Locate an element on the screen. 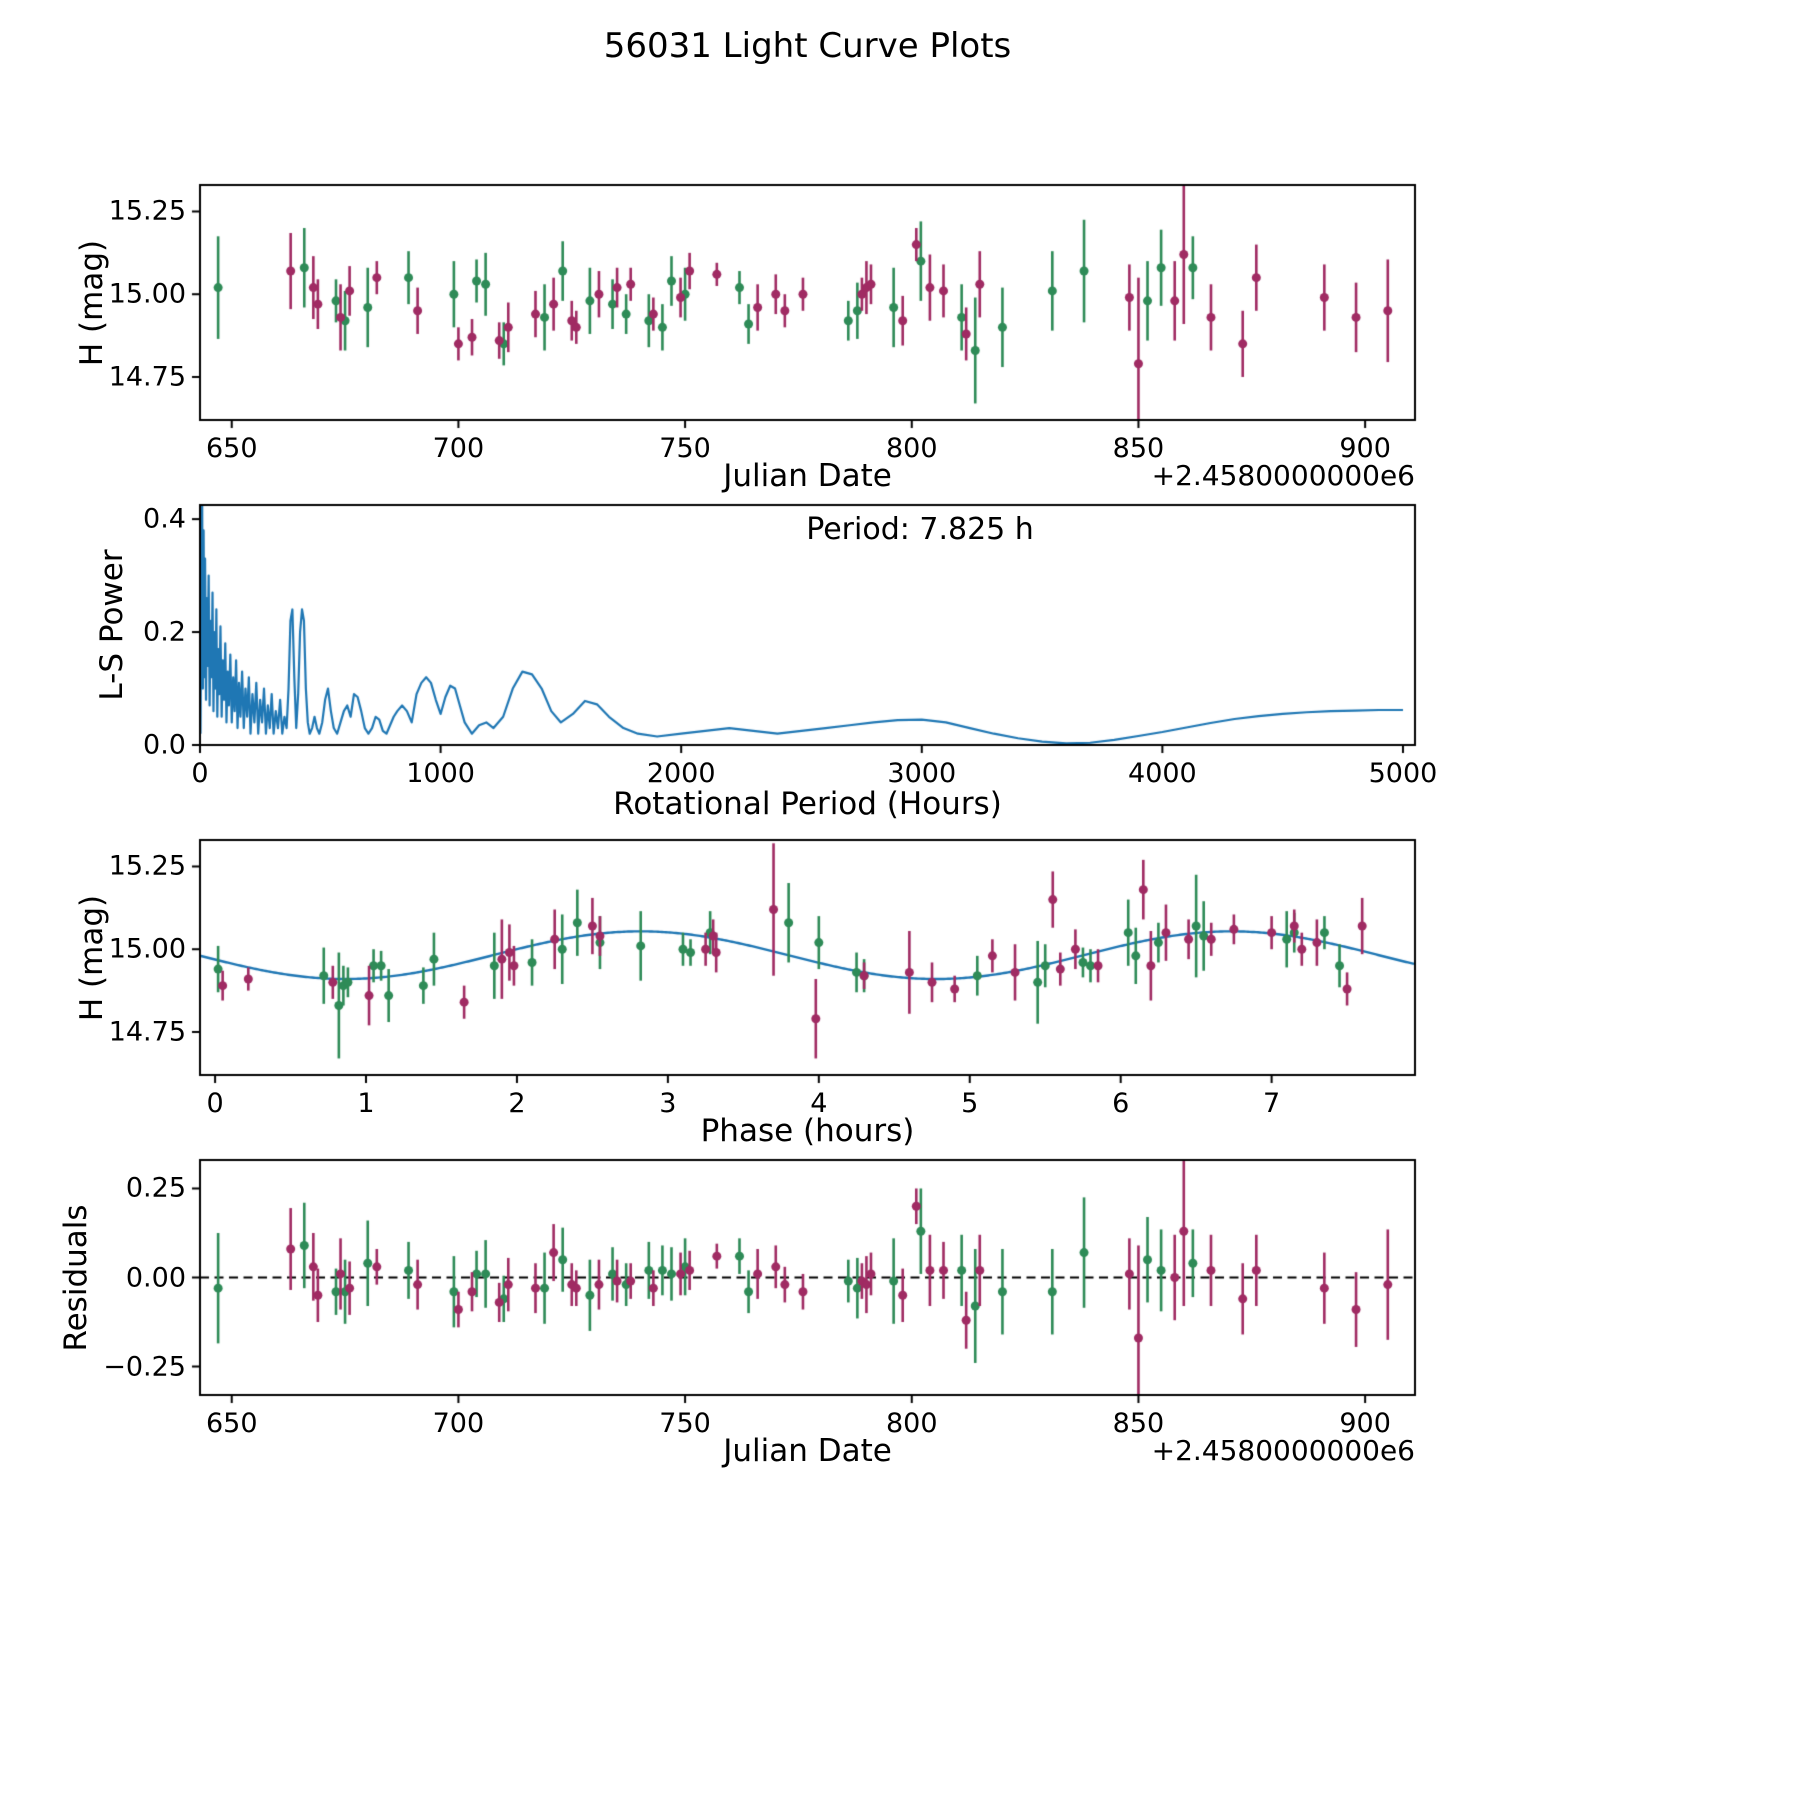 Image resolution: width=1800 pixels, height=1800 pixels. x-tick-label: 3000 is located at coordinates (922, 773).